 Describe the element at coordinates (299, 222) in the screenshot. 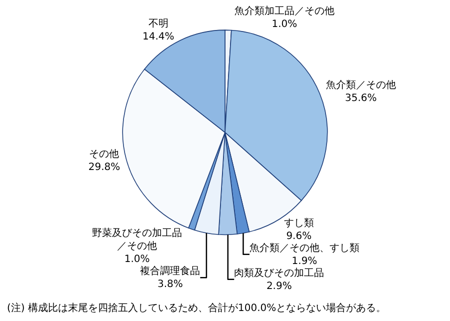

I see `slice-label: すし類` at that location.